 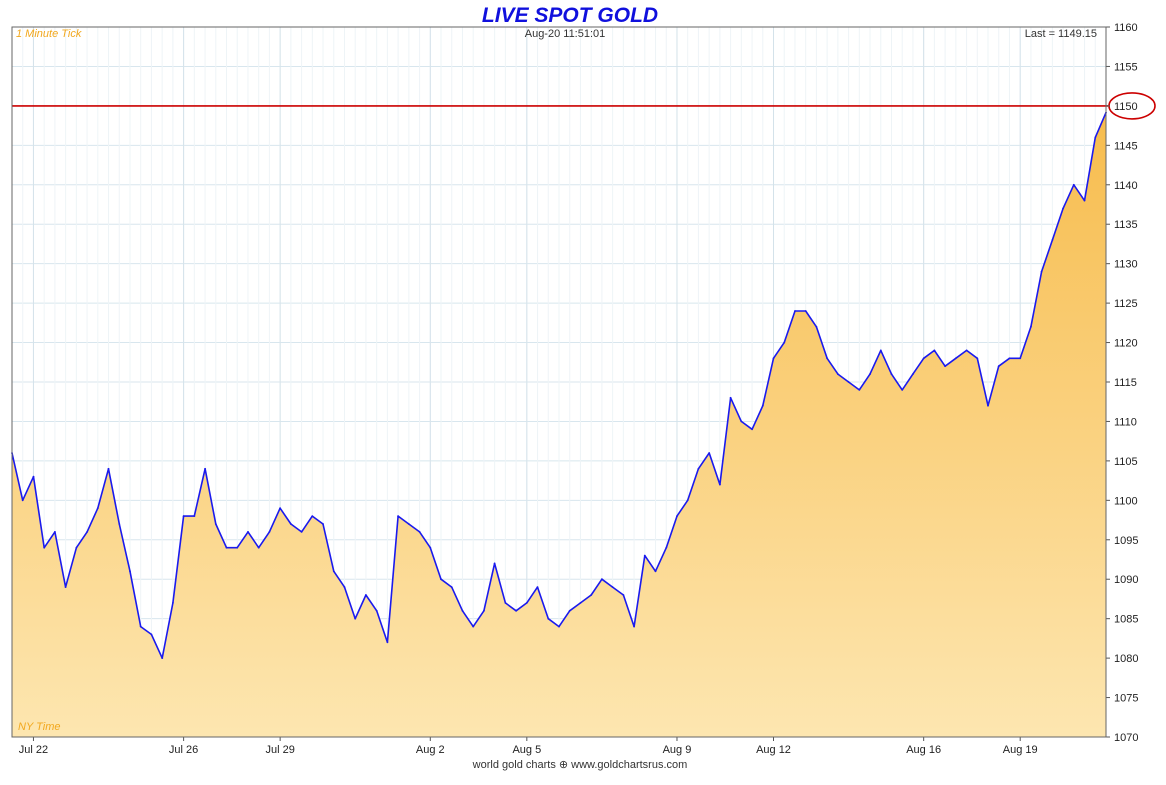 What do you see at coordinates (1125, 422) in the screenshot?
I see `y-tick-label: 1110` at bounding box center [1125, 422].